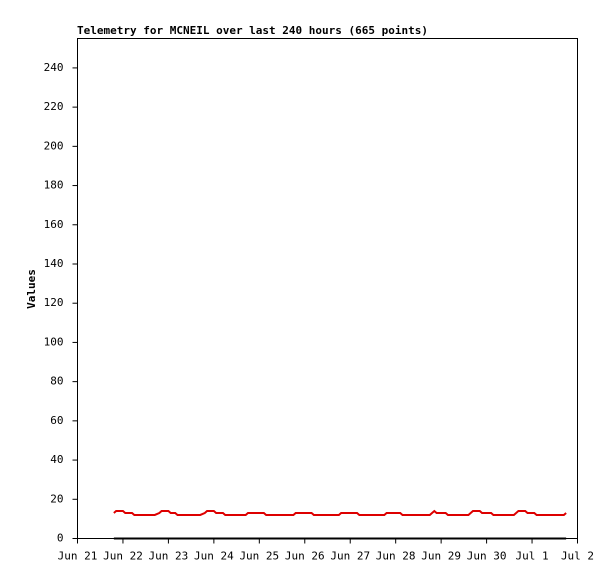  Describe the element at coordinates (56, 420) in the screenshot. I see `y-tick-label: 60` at that location.